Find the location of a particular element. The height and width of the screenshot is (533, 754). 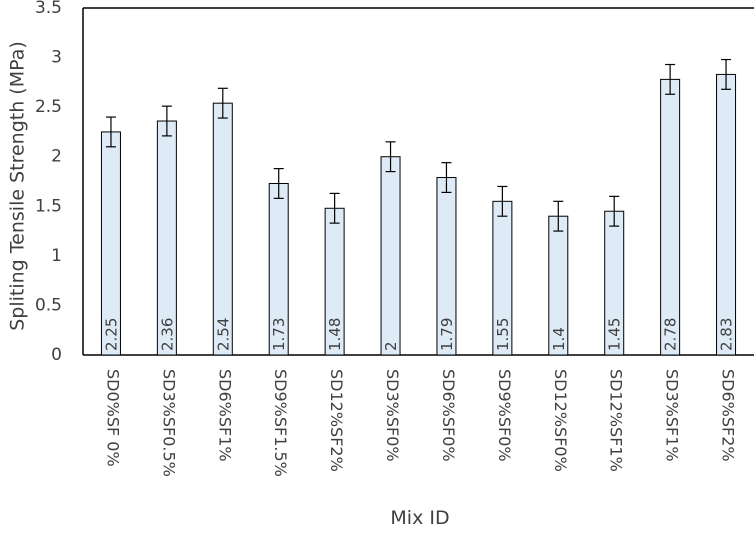

category-label: SD6%SF0% is located at coordinates (448, 415).